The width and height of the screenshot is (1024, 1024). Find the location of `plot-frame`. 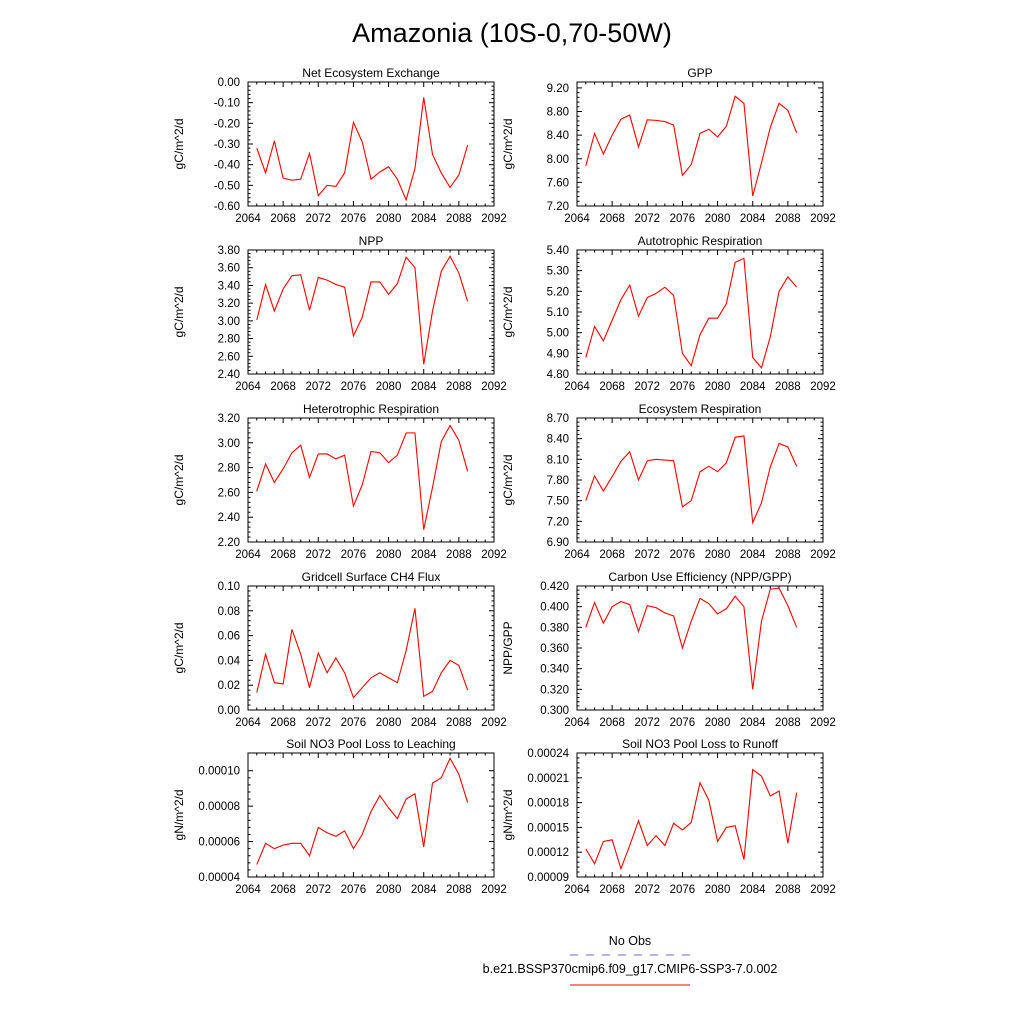

plot-frame is located at coordinates (371, 648).